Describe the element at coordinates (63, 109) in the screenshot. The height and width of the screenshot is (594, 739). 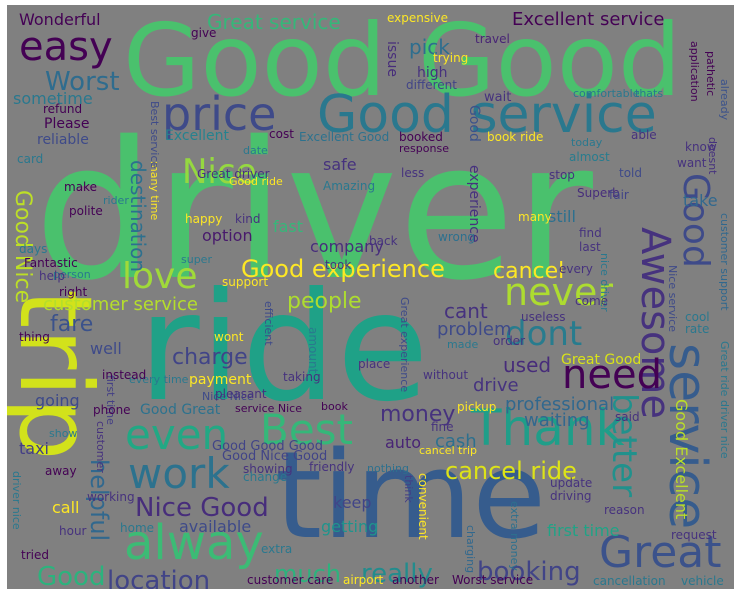
I see `word: refund` at that location.